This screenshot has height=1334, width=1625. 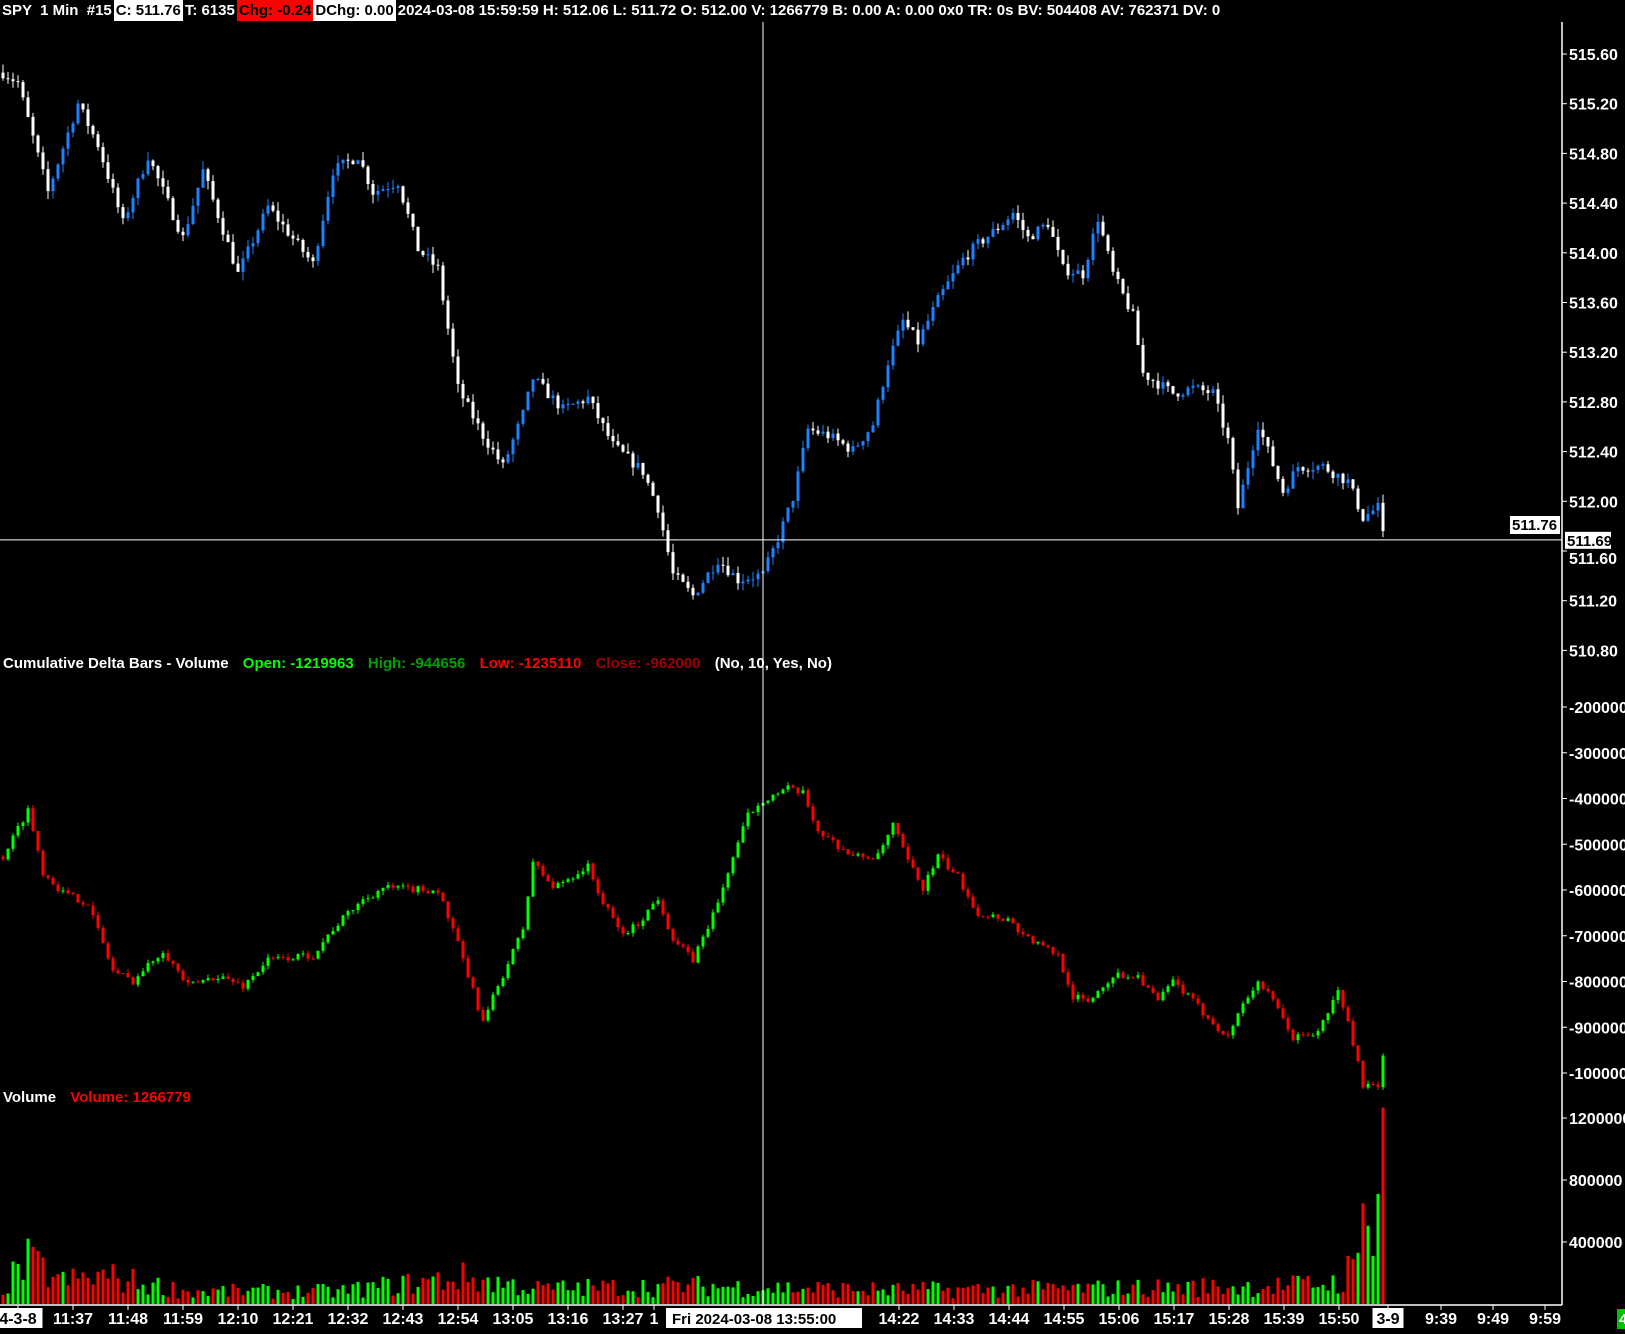 What do you see at coordinates (648, 663) in the screenshot?
I see `delta-close: Close: -962000` at bounding box center [648, 663].